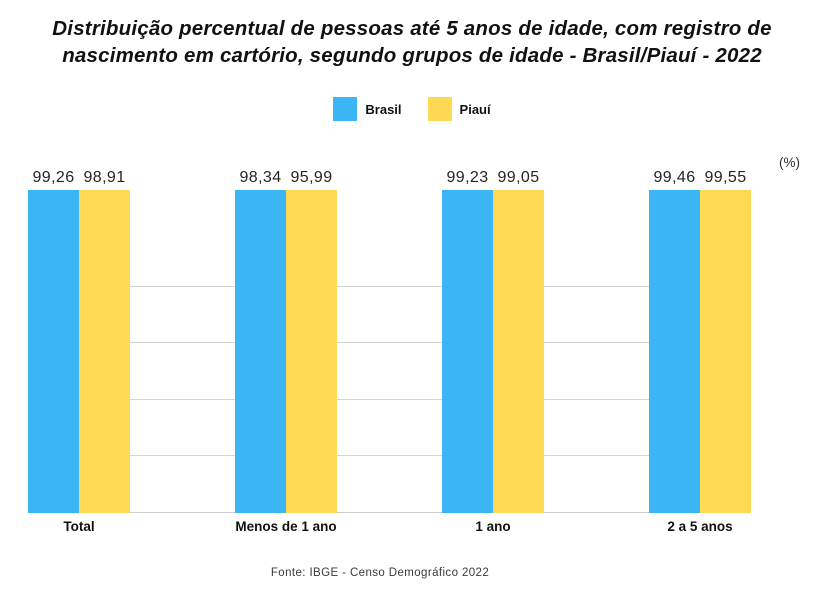  I want to click on legend-label-piaui: Piauí, so click(475, 109).